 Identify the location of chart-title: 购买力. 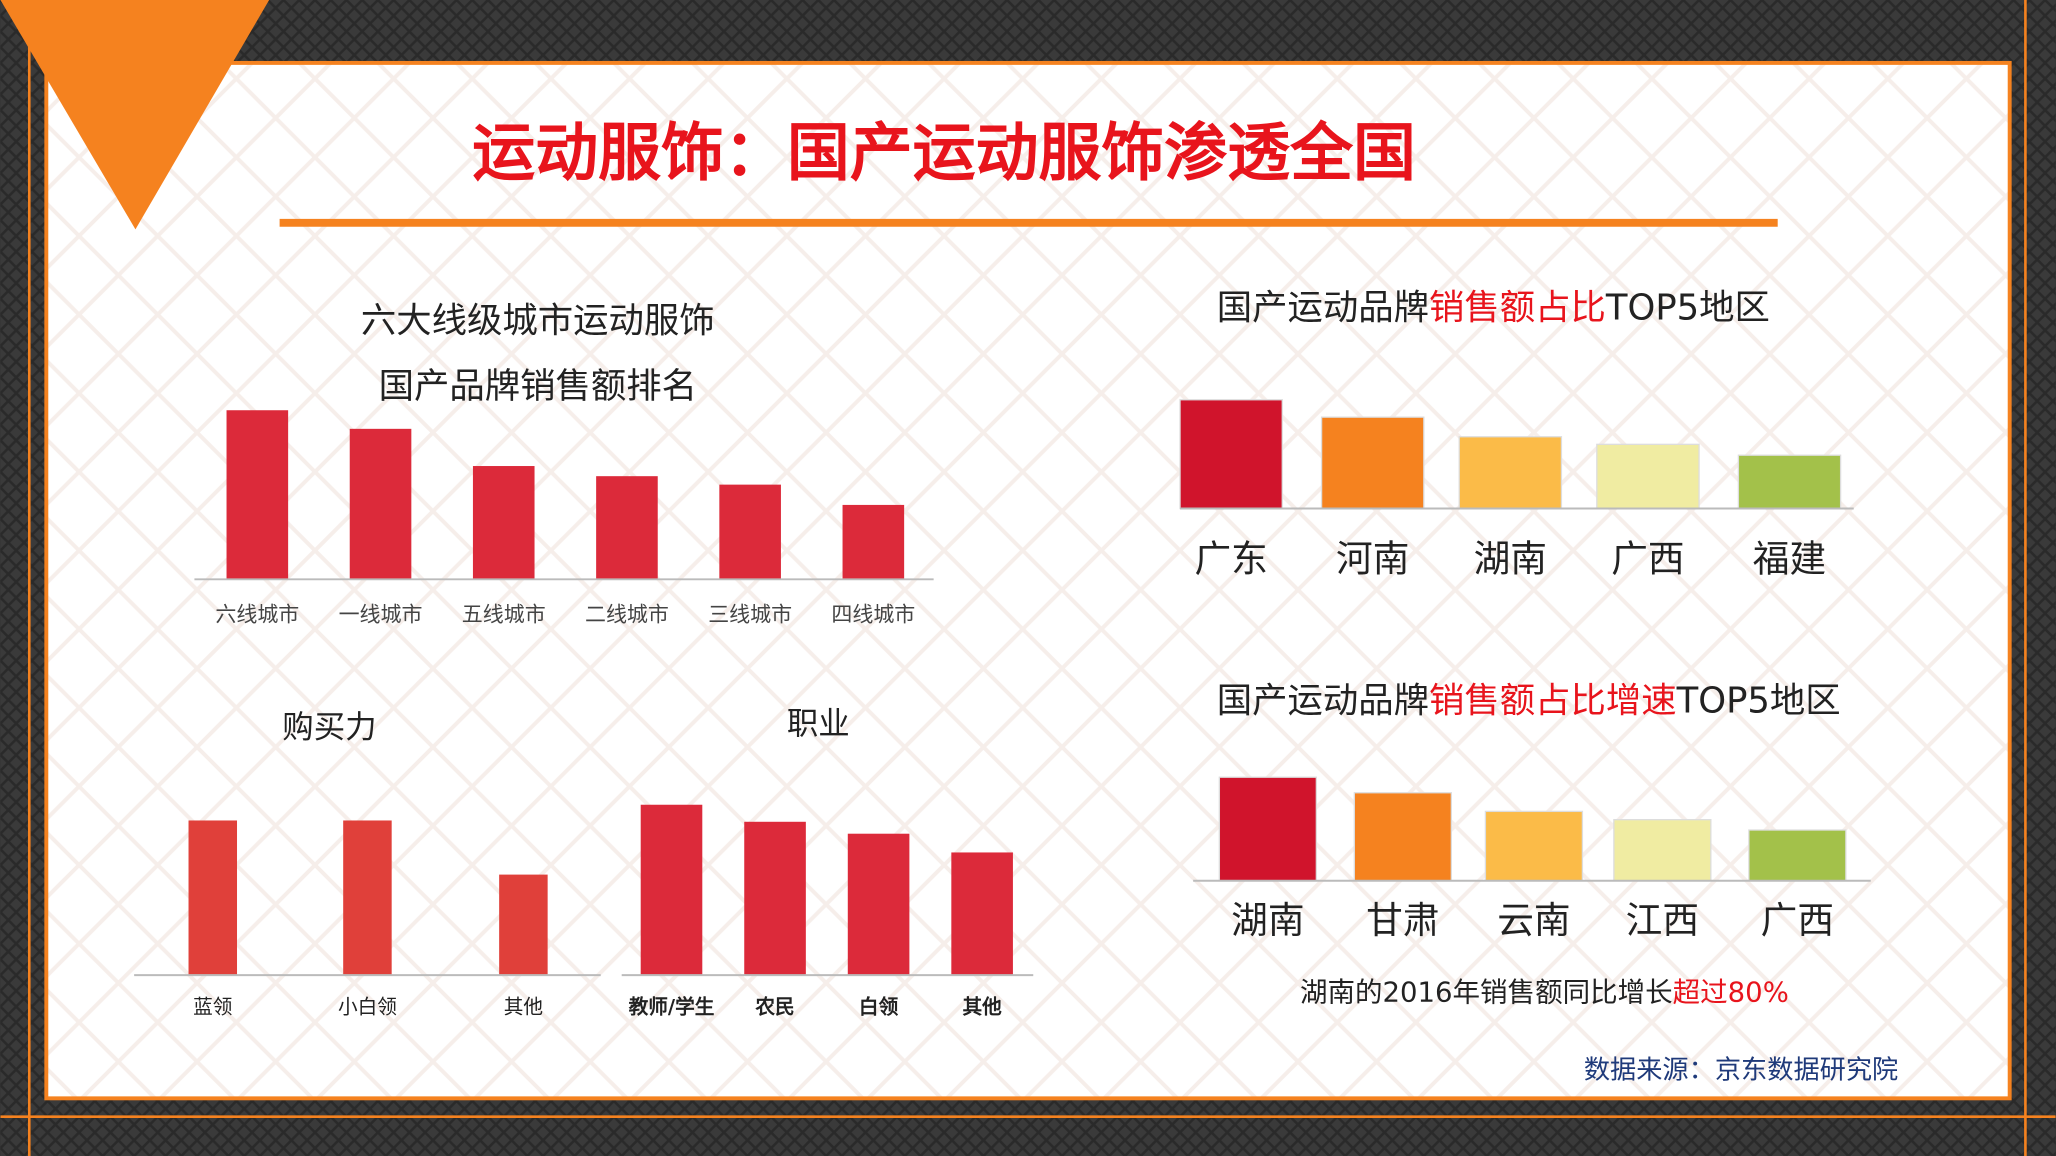
(329, 728).